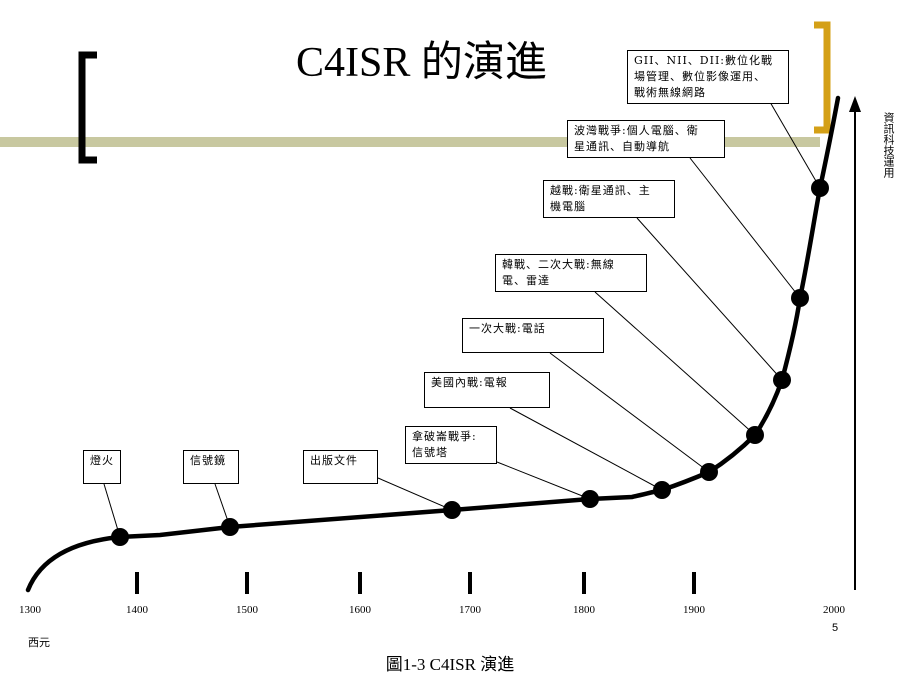  I want to click on leader-line-ww1, so click(629, 412).